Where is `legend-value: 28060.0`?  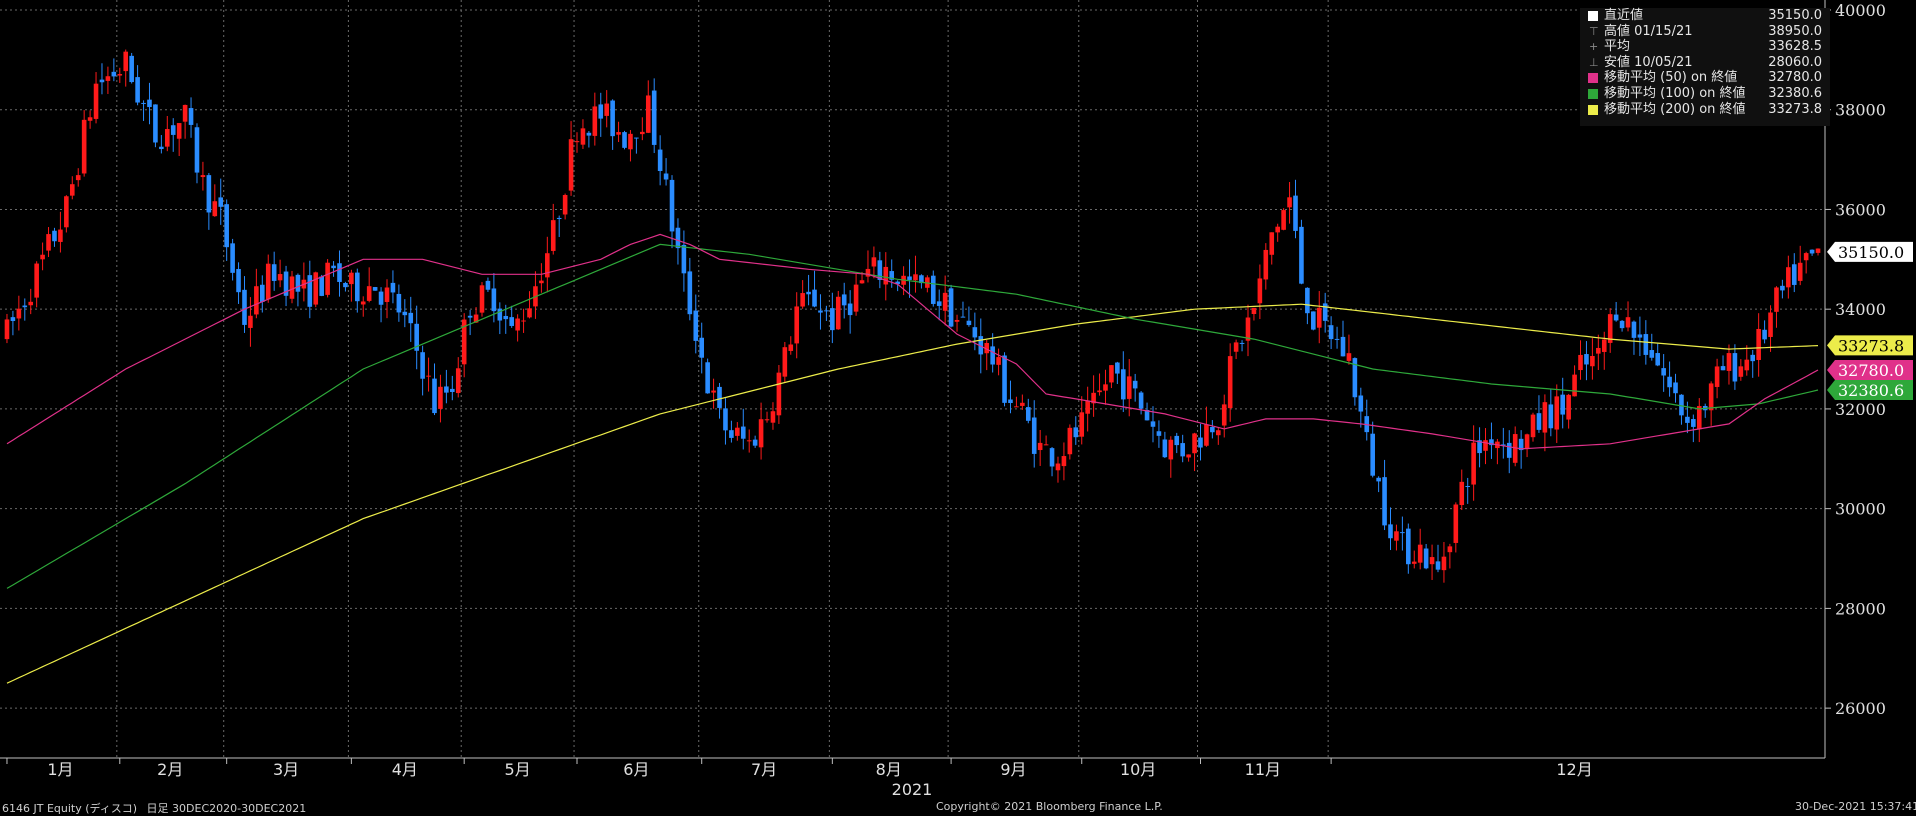 legend-value: 28060.0 is located at coordinates (1795, 62).